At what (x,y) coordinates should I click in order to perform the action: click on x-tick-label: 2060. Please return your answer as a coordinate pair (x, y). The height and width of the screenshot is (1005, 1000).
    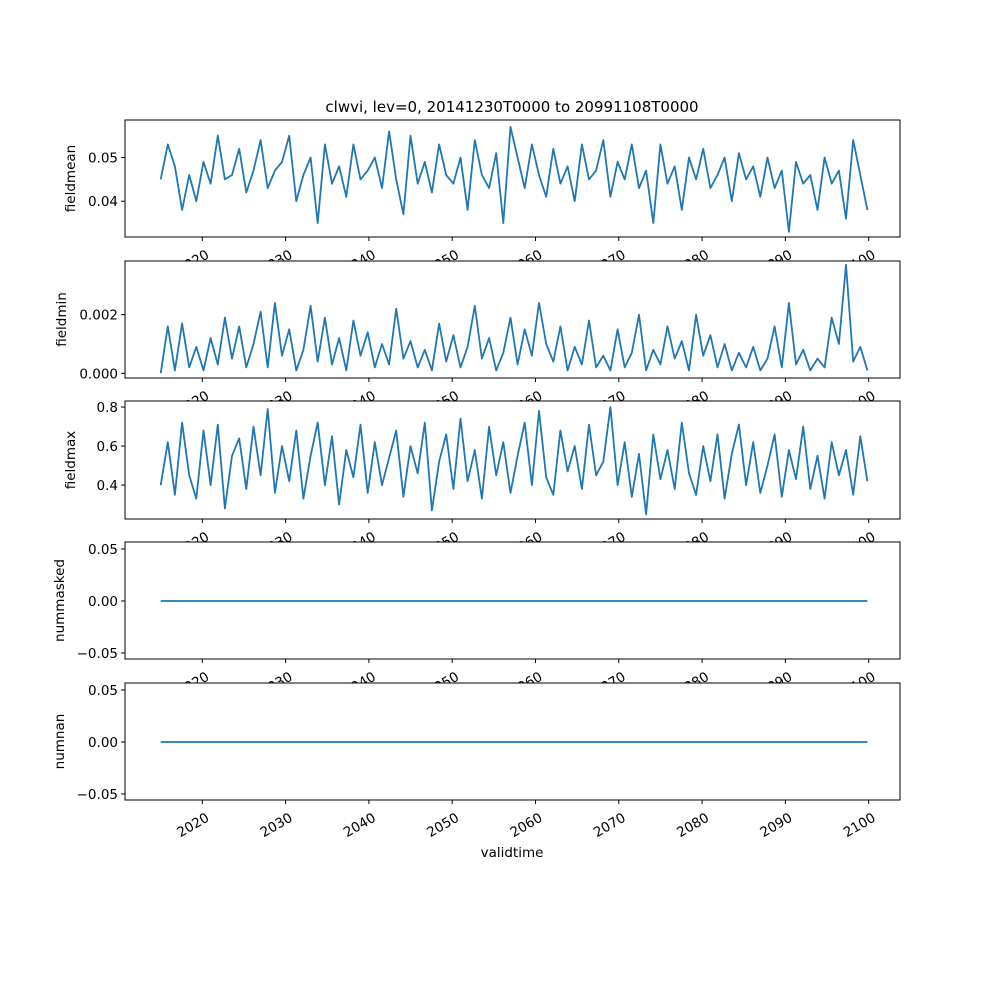
    Looking at the image, I should click on (527, 825).